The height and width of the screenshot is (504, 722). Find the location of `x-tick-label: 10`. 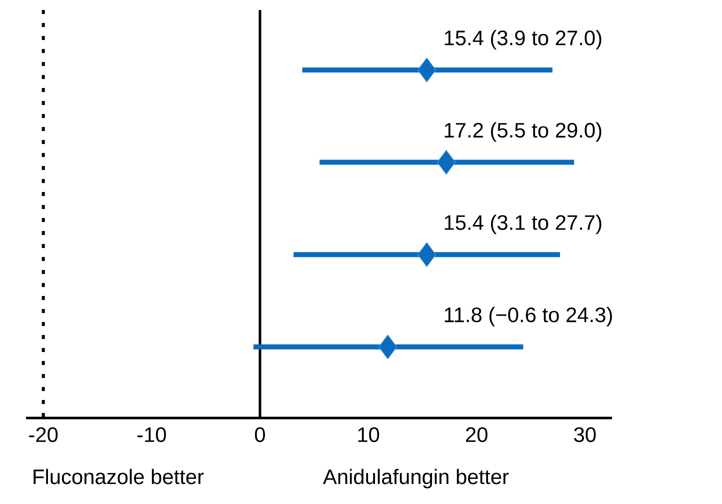

x-tick-label: 10 is located at coordinates (369, 434).